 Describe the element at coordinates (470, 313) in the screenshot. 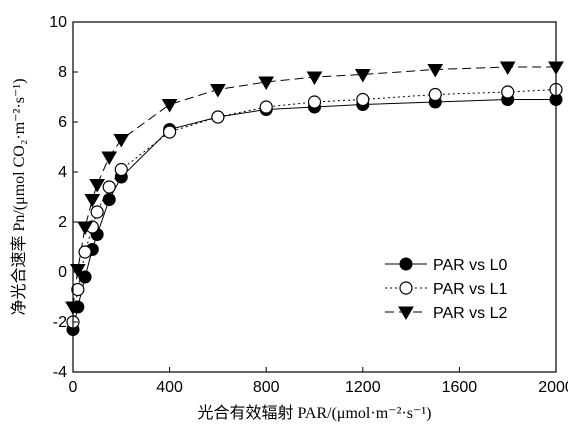

I see `legend-label-2: PAR vs L2` at that location.